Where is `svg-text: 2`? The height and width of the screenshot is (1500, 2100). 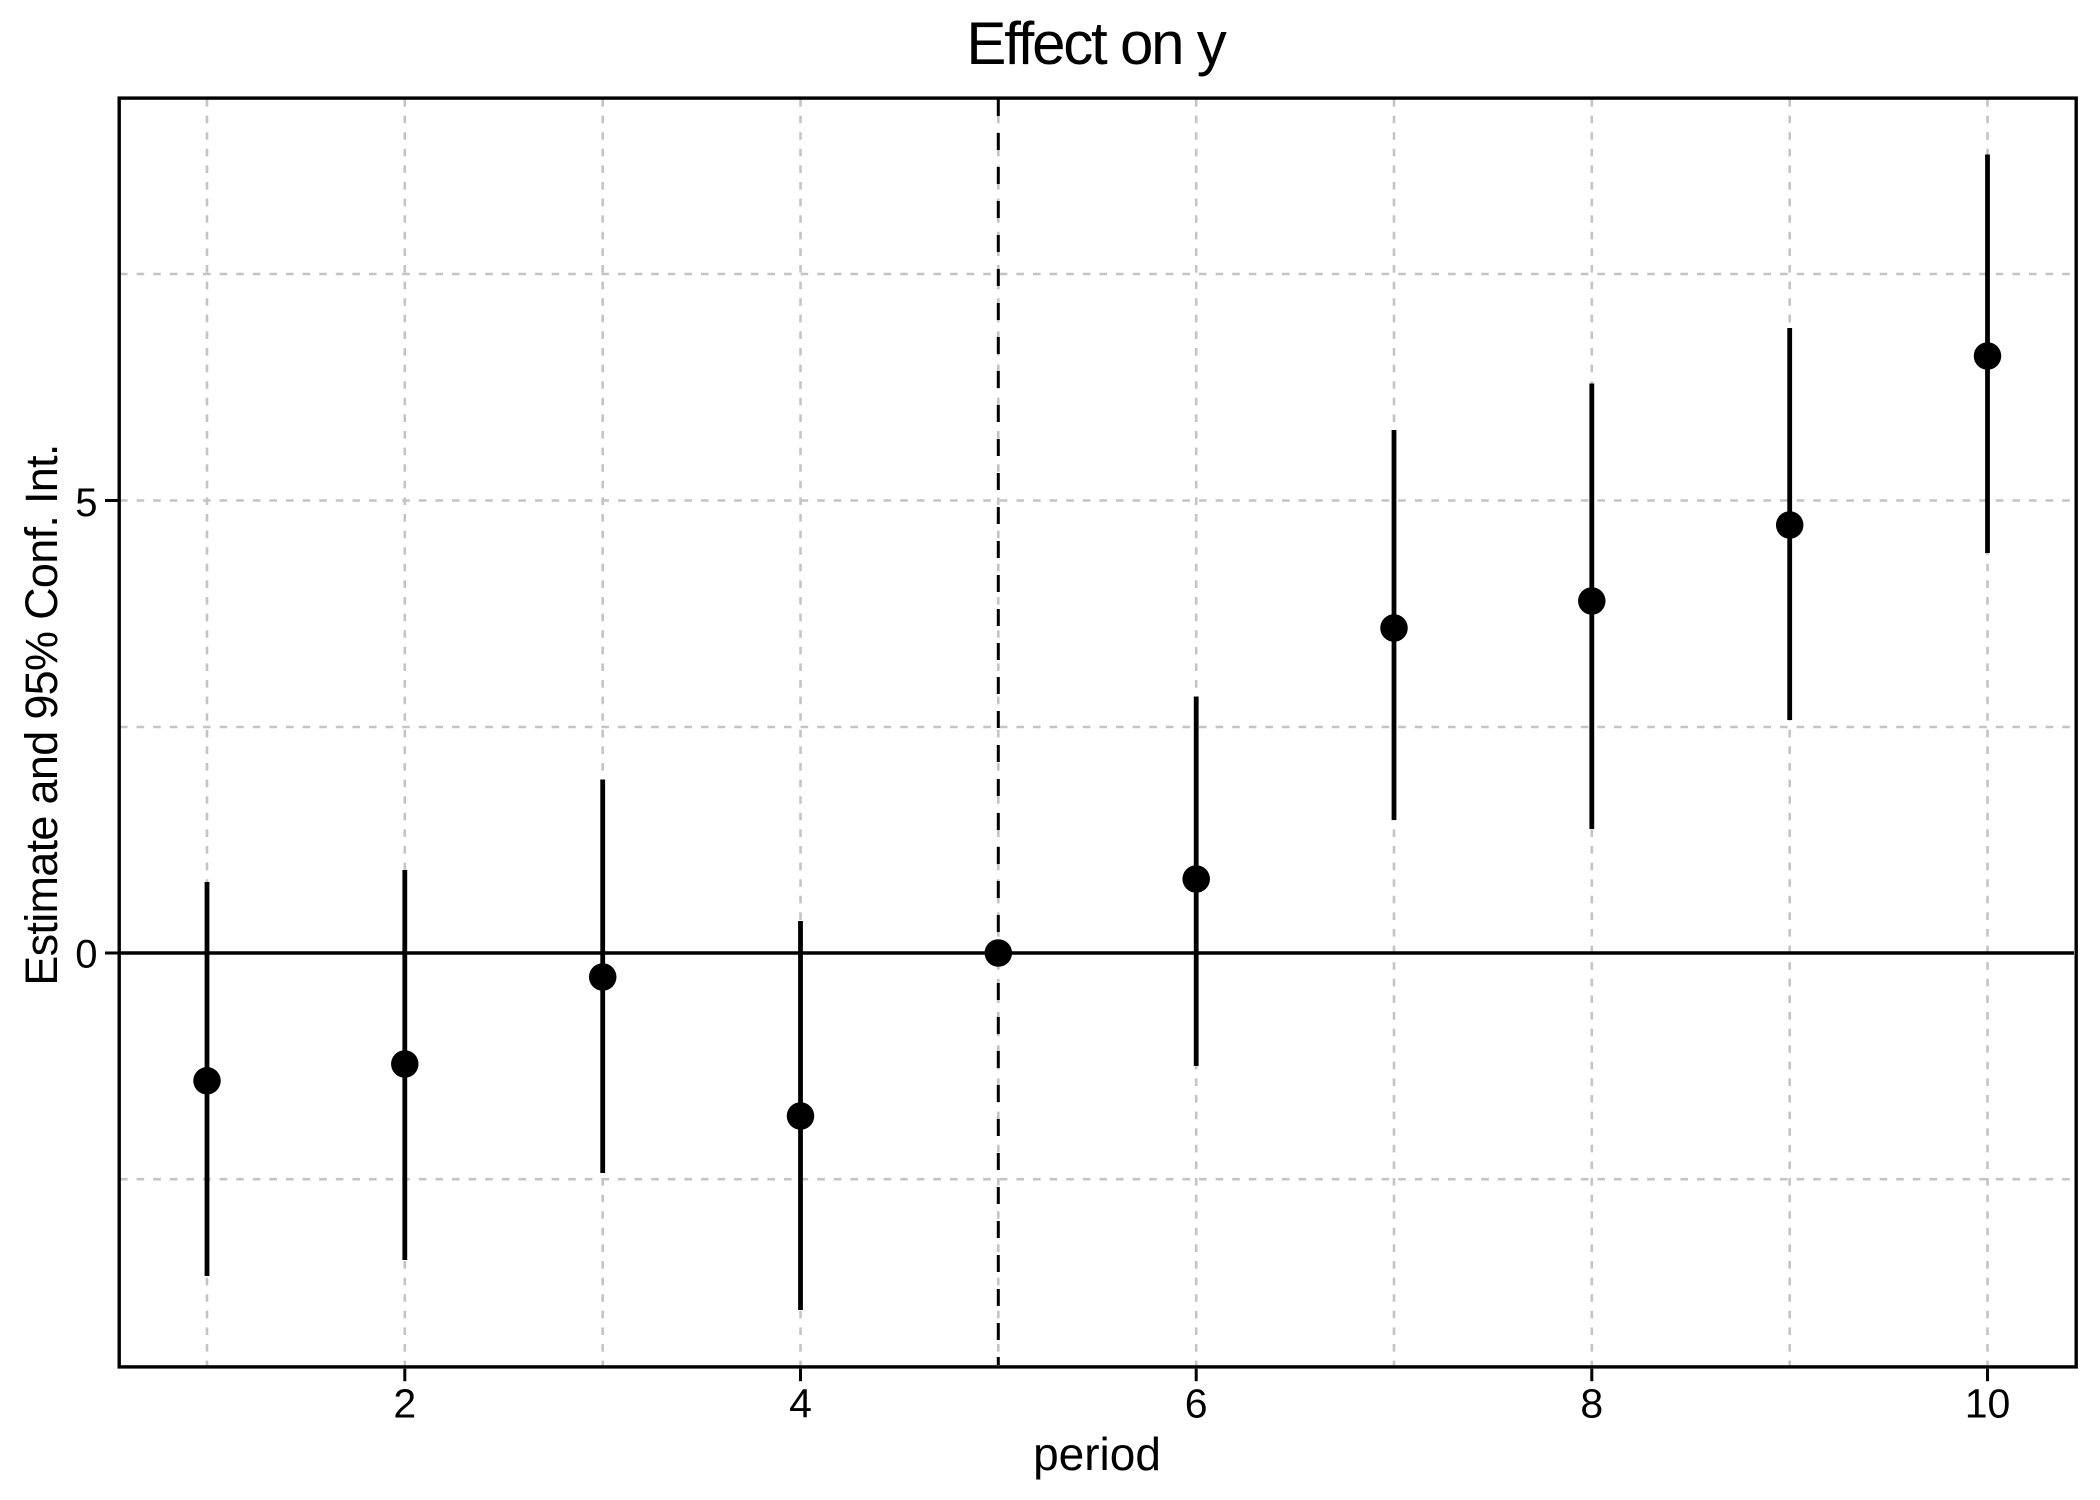 svg-text: 2 is located at coordinates (404, 1404).